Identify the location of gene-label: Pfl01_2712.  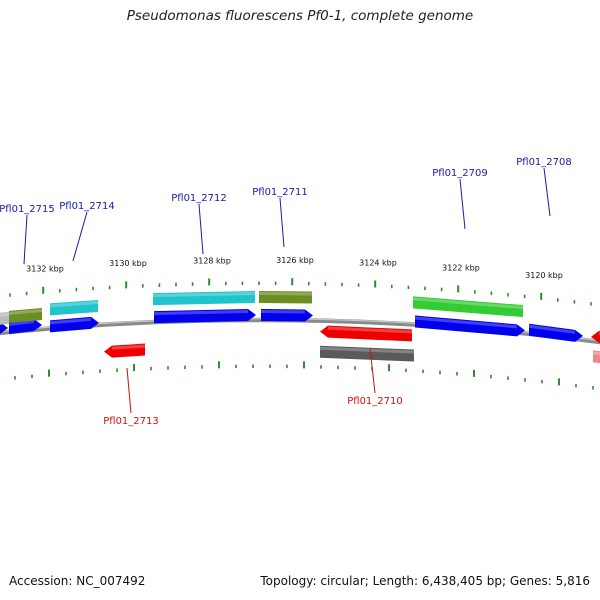
(199, 198).